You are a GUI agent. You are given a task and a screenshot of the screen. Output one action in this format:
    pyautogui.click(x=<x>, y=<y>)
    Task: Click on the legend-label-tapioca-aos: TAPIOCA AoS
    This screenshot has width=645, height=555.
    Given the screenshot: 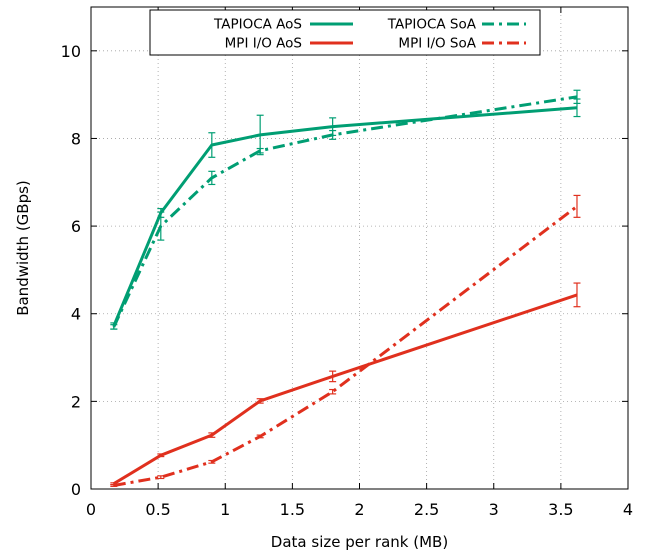 What is the action you would take?
    pyautogui.click(x=257, y=25)
    